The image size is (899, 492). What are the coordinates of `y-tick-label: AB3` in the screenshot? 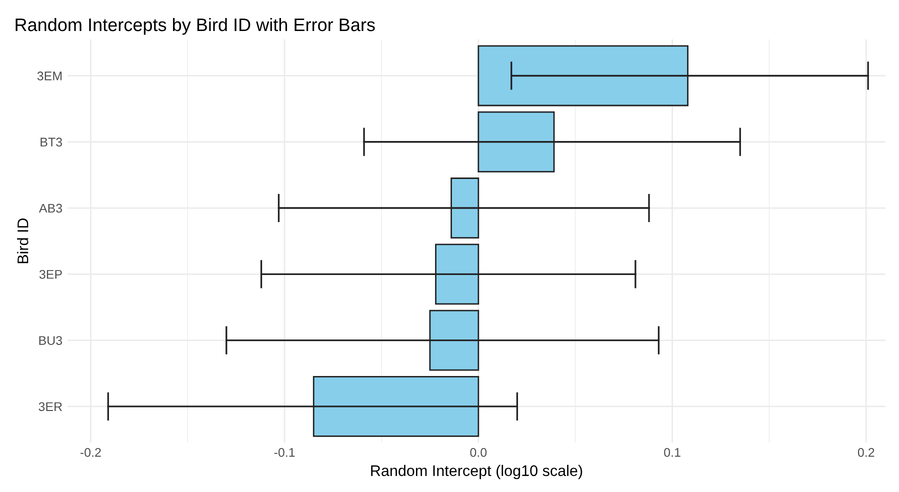 It's located at (50, 208).